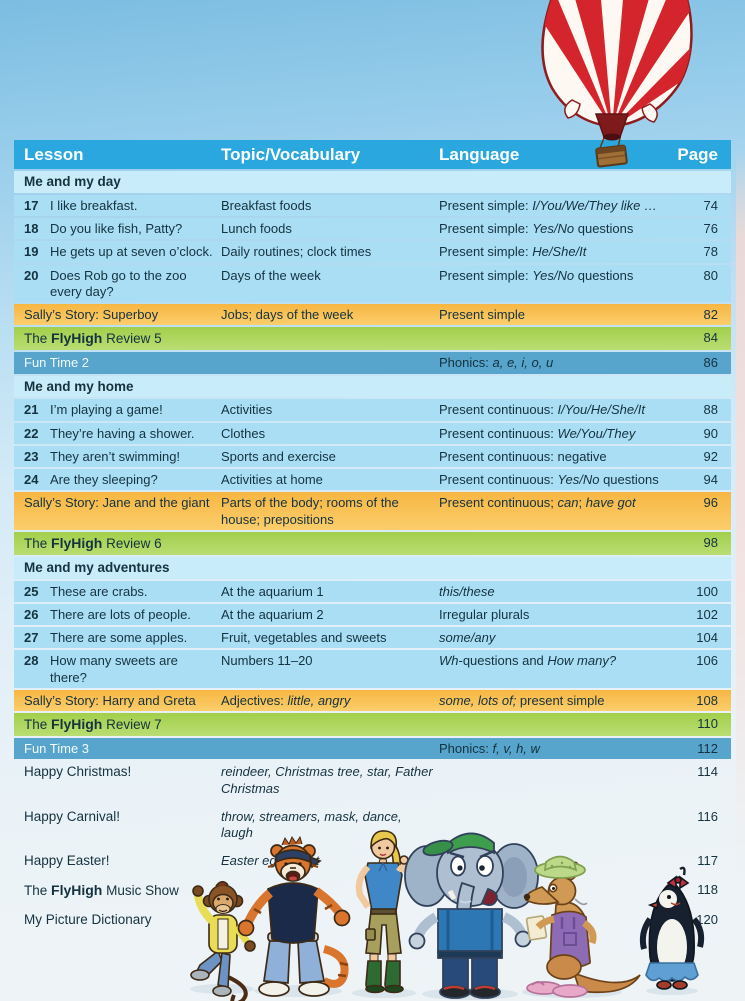 This screenshot has height=1001, width=745. Describe the element at coordinates (93, 542) in the screenshot. I see `row-label: The FlyHigh Review 6` at that location.